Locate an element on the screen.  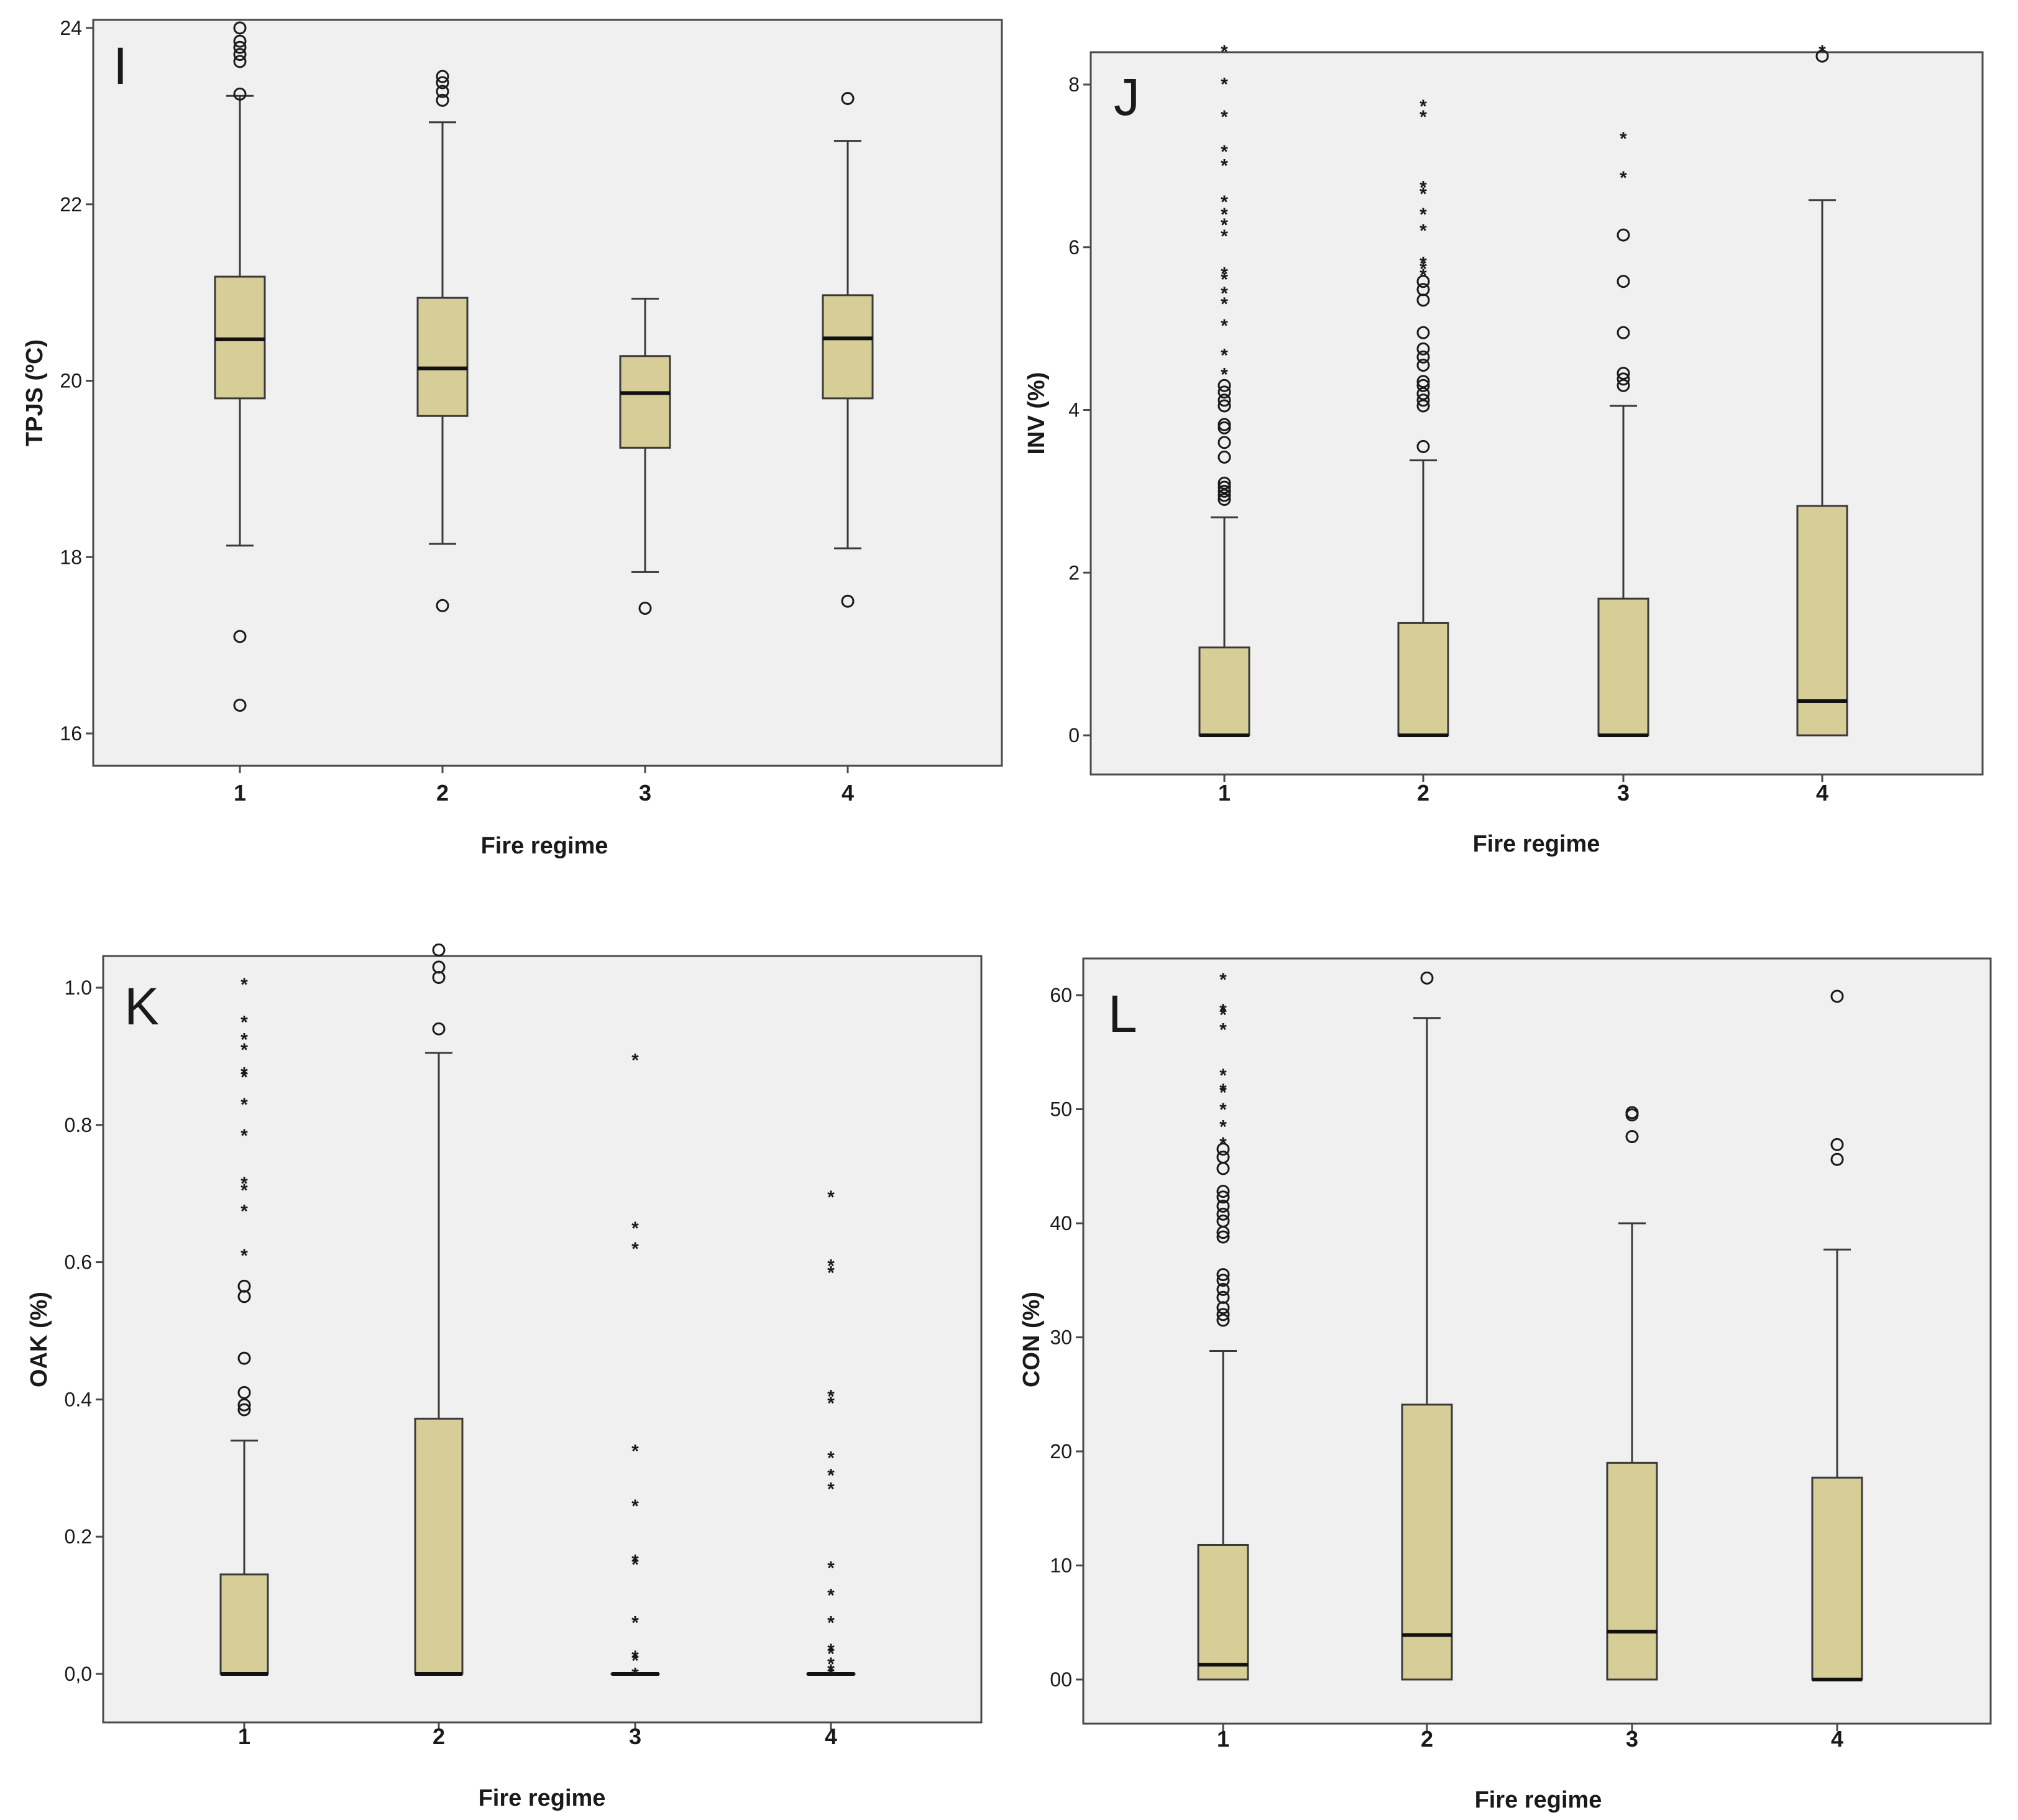
y-tick-label: 22 is located at coordinates (71, 204).